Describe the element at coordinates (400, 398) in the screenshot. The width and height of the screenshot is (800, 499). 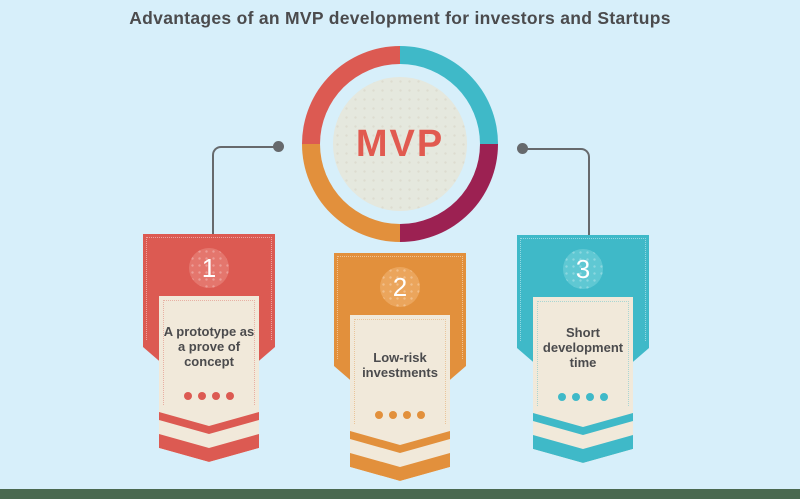
I see `card-panel: Low-risk investments` at that location.